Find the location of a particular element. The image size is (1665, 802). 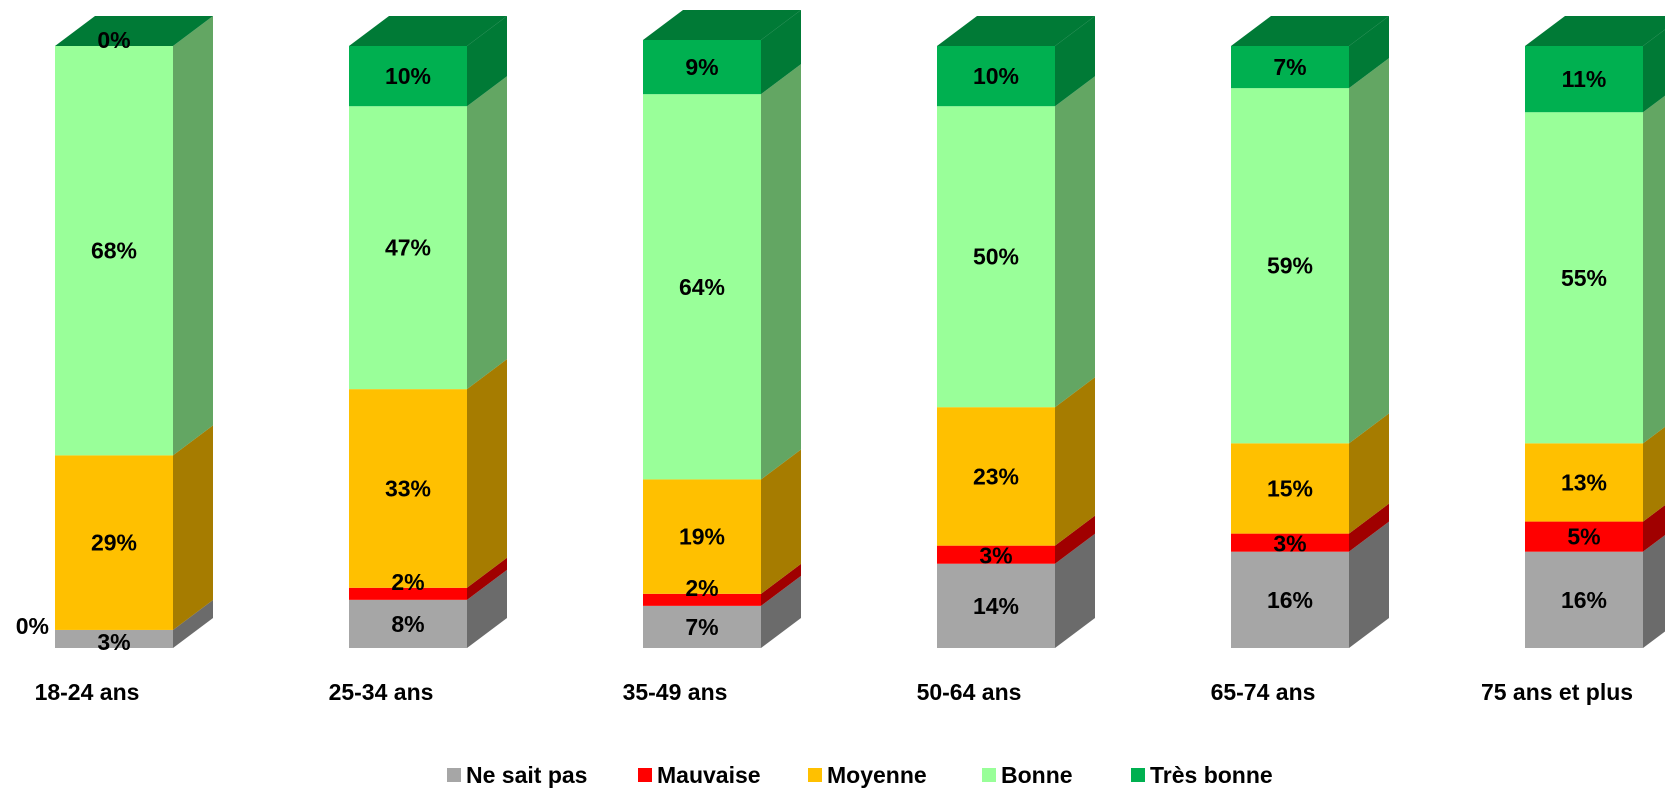

data-label-50-64-ans-moyenne: 23% is located at coordinates (996, 476).